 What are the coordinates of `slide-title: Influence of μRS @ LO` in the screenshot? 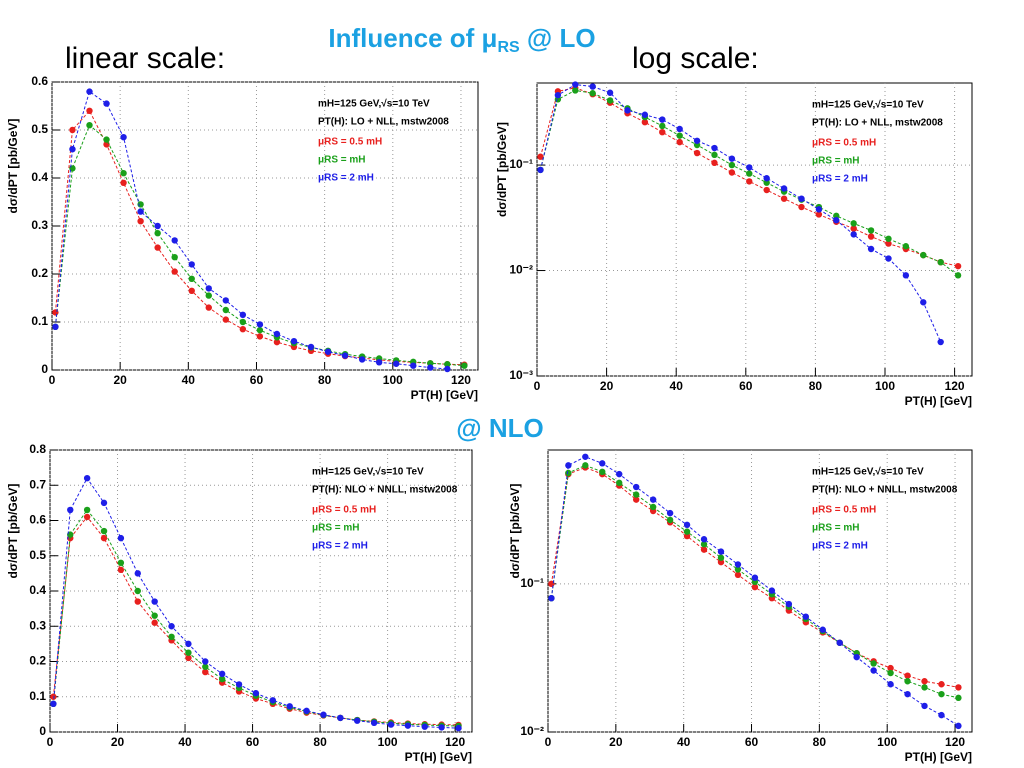 It's located at (461, 39).